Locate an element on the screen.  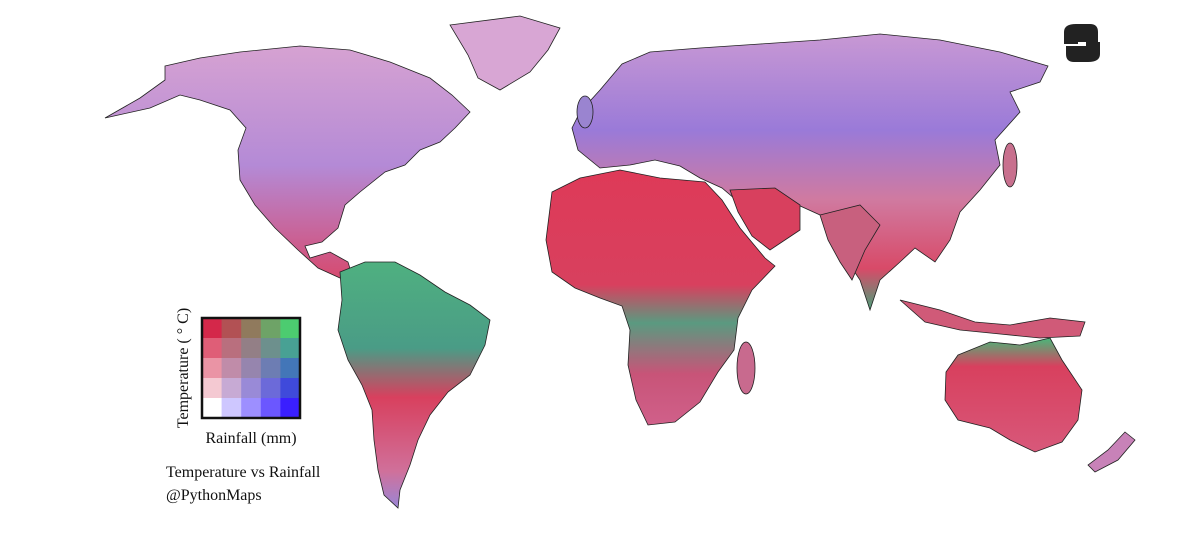
legend: Temperature ( ° C) Rainfall (mm) is located at coordinates (238, 377).